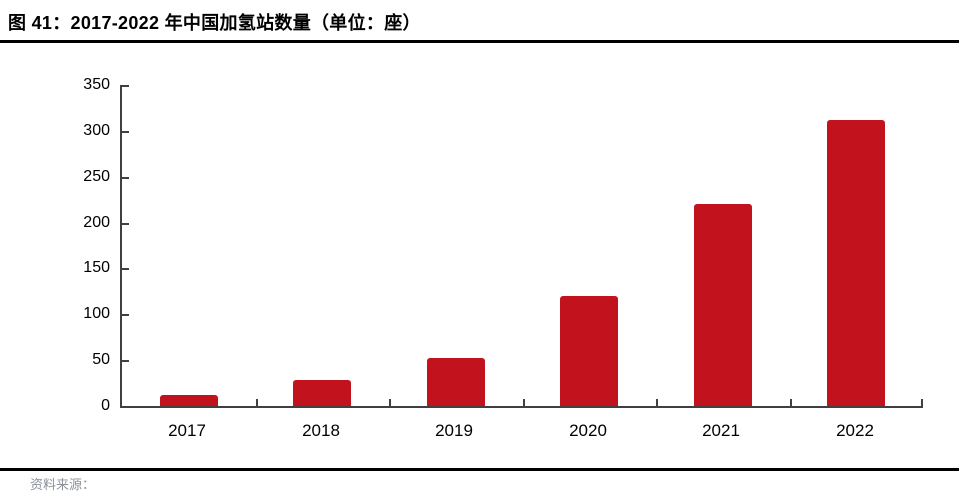  Describe the element at coordinates (723, 305) in the screenshot. I see `bar-2021` at that location.